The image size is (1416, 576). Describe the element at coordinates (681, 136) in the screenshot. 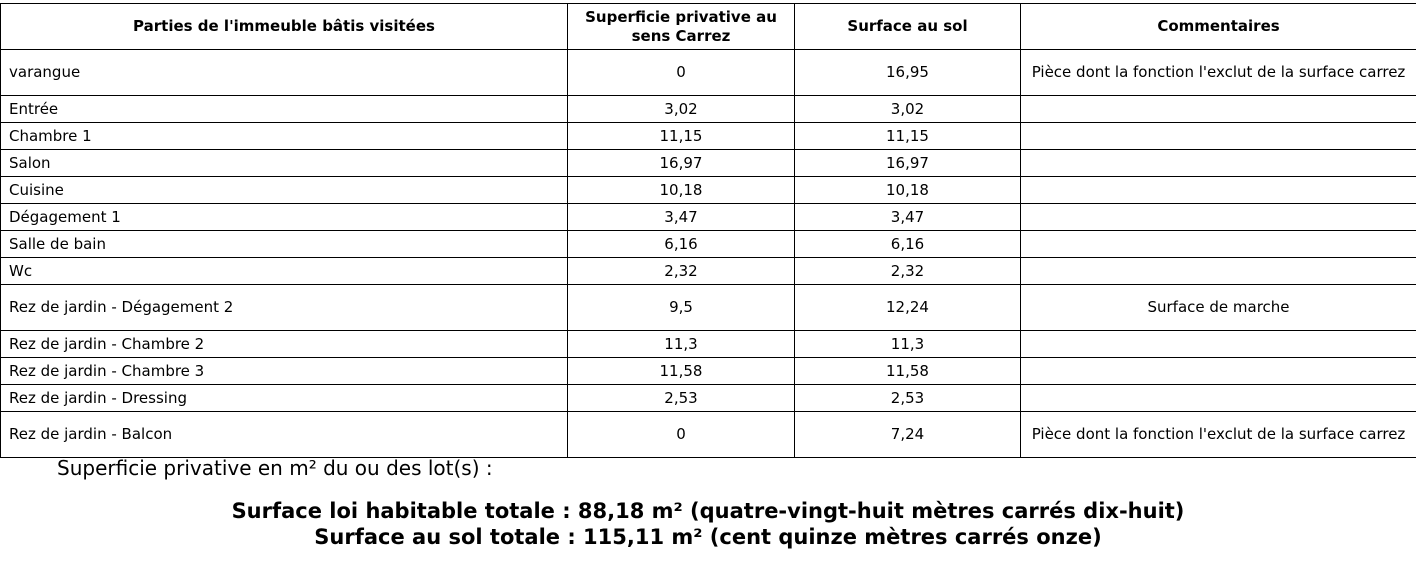

I see `carrez-cell: 11,15` at that location.